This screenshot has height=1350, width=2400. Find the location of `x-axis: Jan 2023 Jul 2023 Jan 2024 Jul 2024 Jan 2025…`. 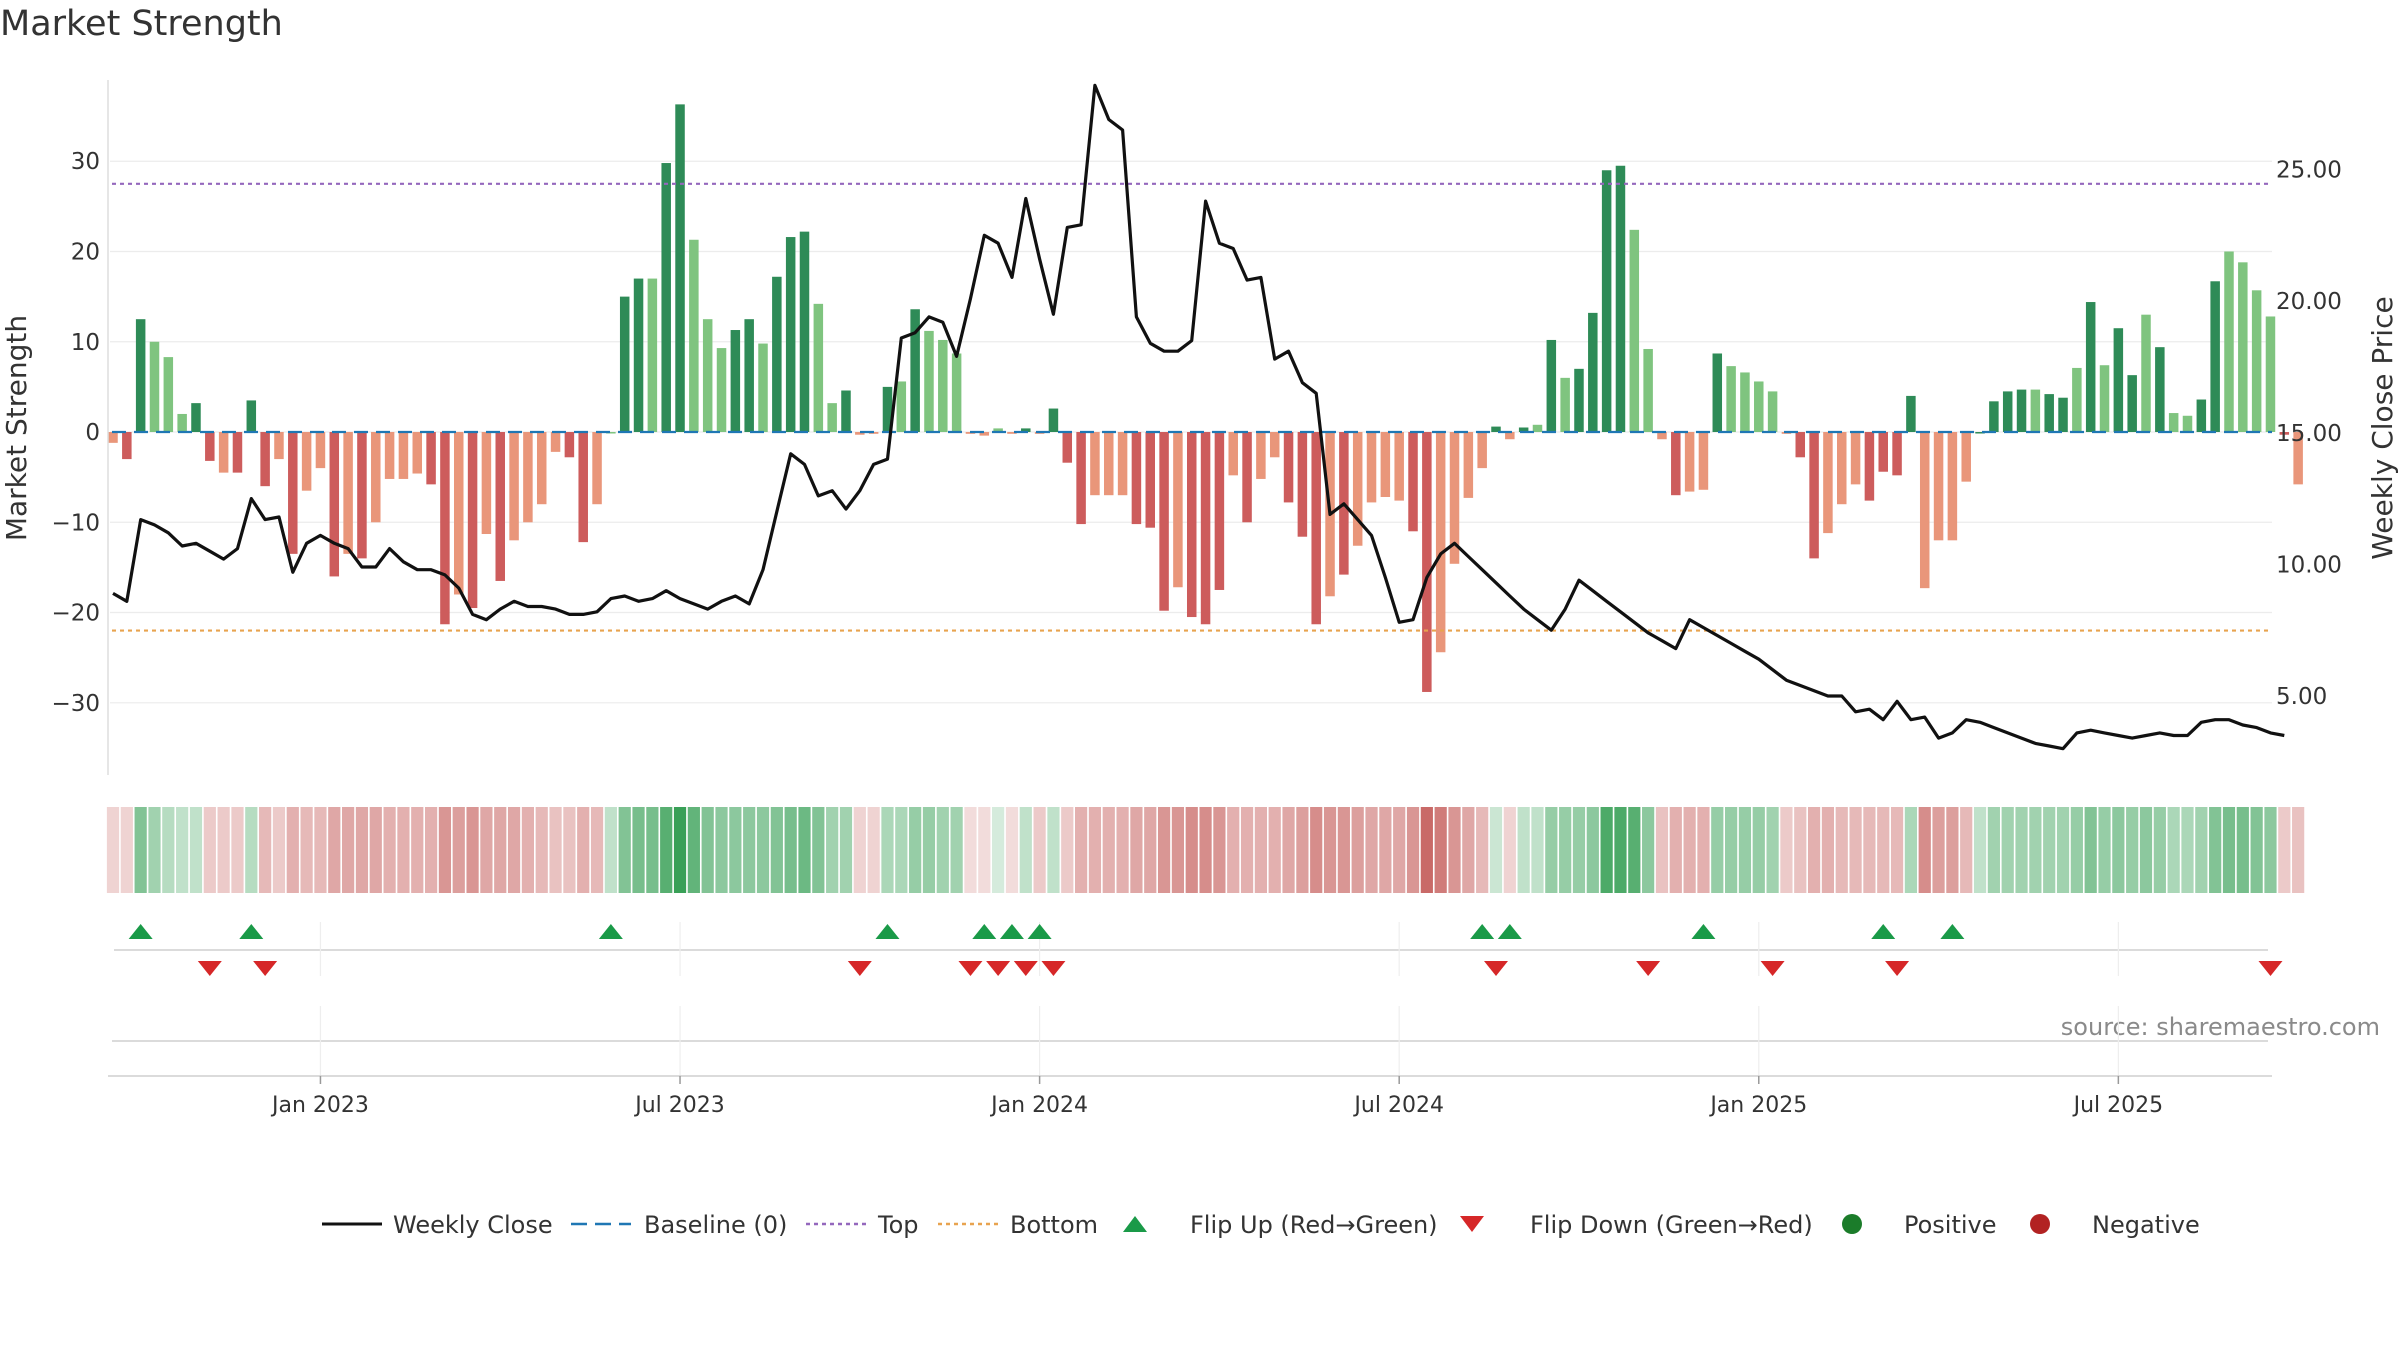

x-axis: Jan 2023 Jul 2023 Jan 2024 Jul 2024 Jan 2025… is located at coordinates (1190, 1096).